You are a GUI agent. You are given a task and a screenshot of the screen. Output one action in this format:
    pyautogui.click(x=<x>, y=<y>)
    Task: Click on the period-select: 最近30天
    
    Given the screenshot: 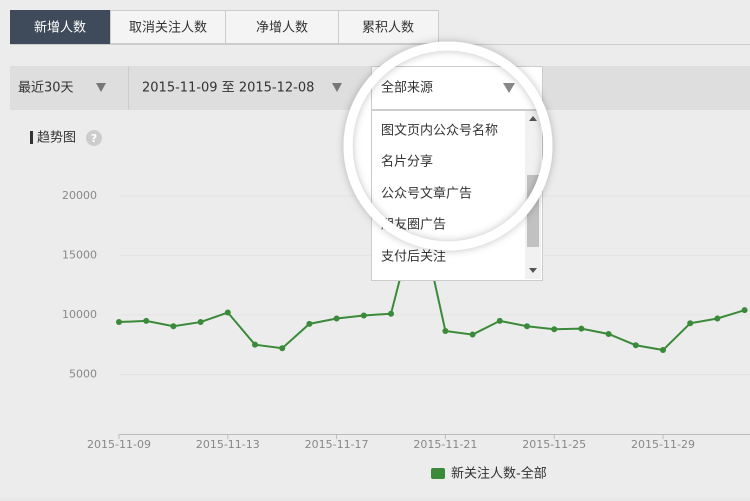 What is the action you would take?
    pyautogui.click(x=46, y=88)
    